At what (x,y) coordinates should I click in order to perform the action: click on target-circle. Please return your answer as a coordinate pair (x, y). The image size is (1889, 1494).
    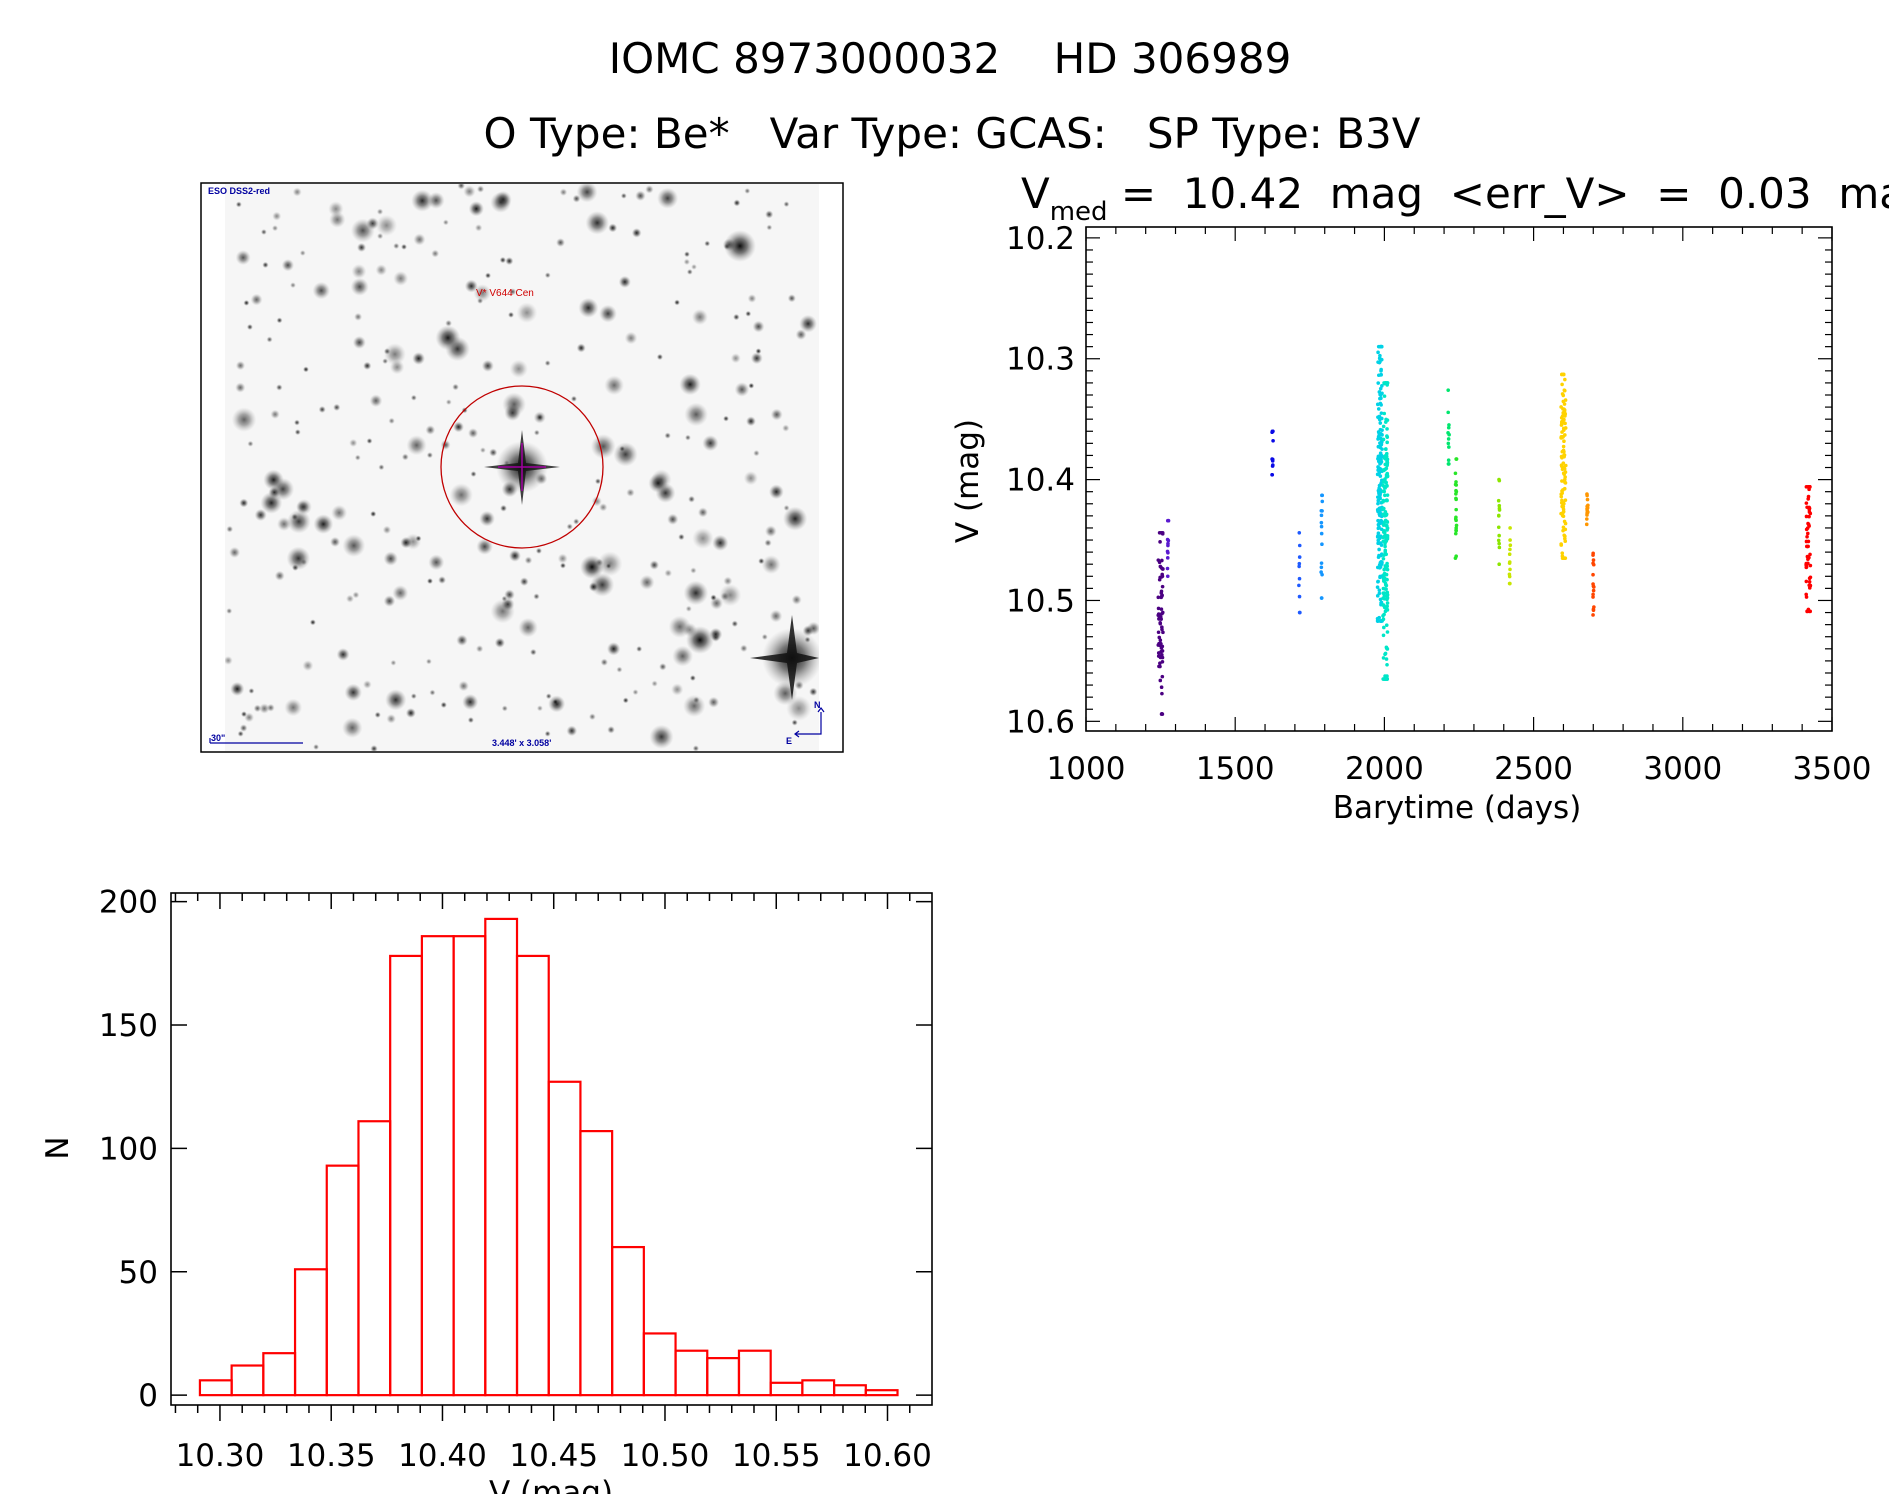
    Looking at the image, I should click on (522, 467).